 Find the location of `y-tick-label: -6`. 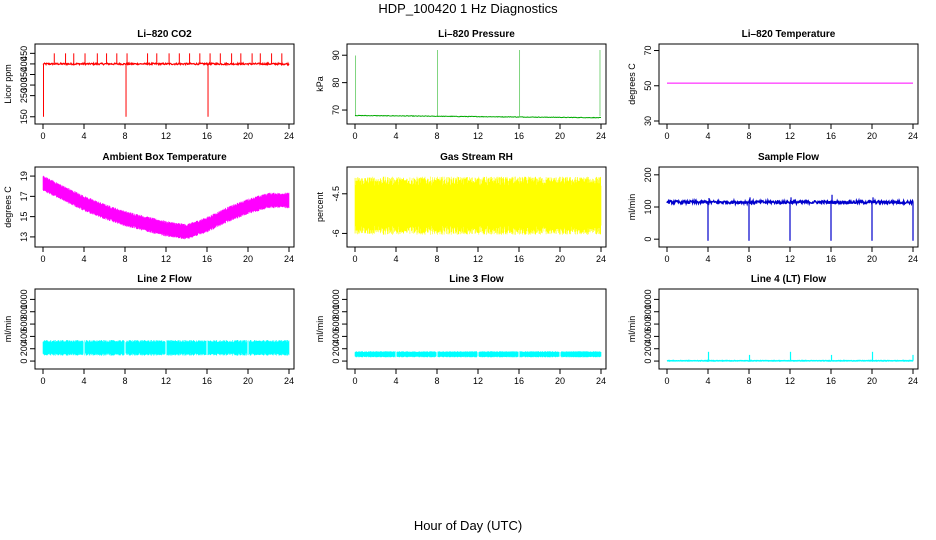

y-tick-label: -6 is located at coordinates (336, 233).